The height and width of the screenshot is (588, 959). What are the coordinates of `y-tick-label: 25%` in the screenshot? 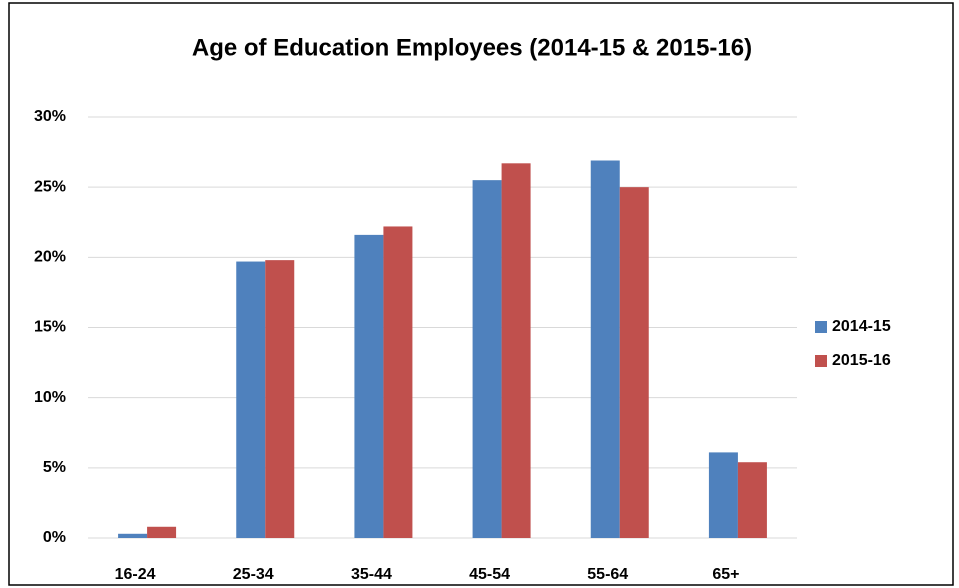 It's located at (50, 186).